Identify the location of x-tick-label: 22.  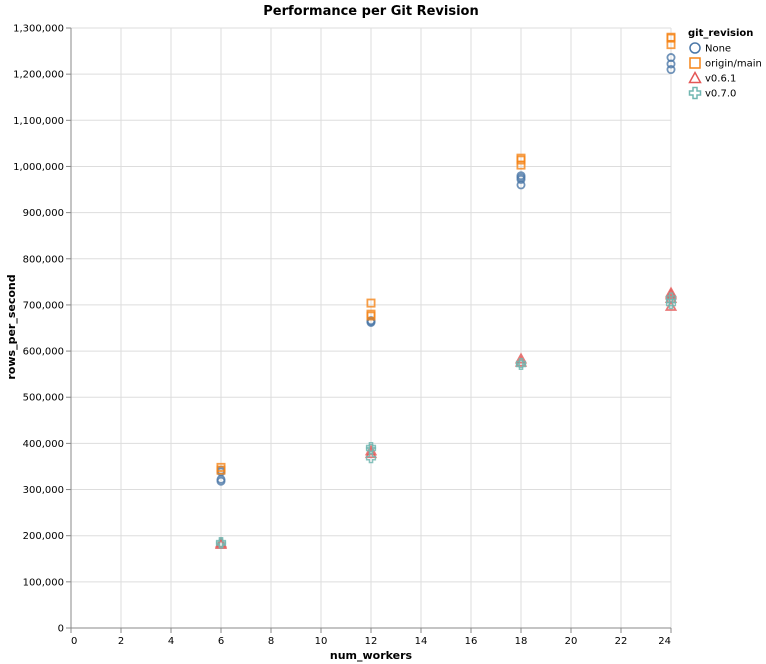
(621, 641).